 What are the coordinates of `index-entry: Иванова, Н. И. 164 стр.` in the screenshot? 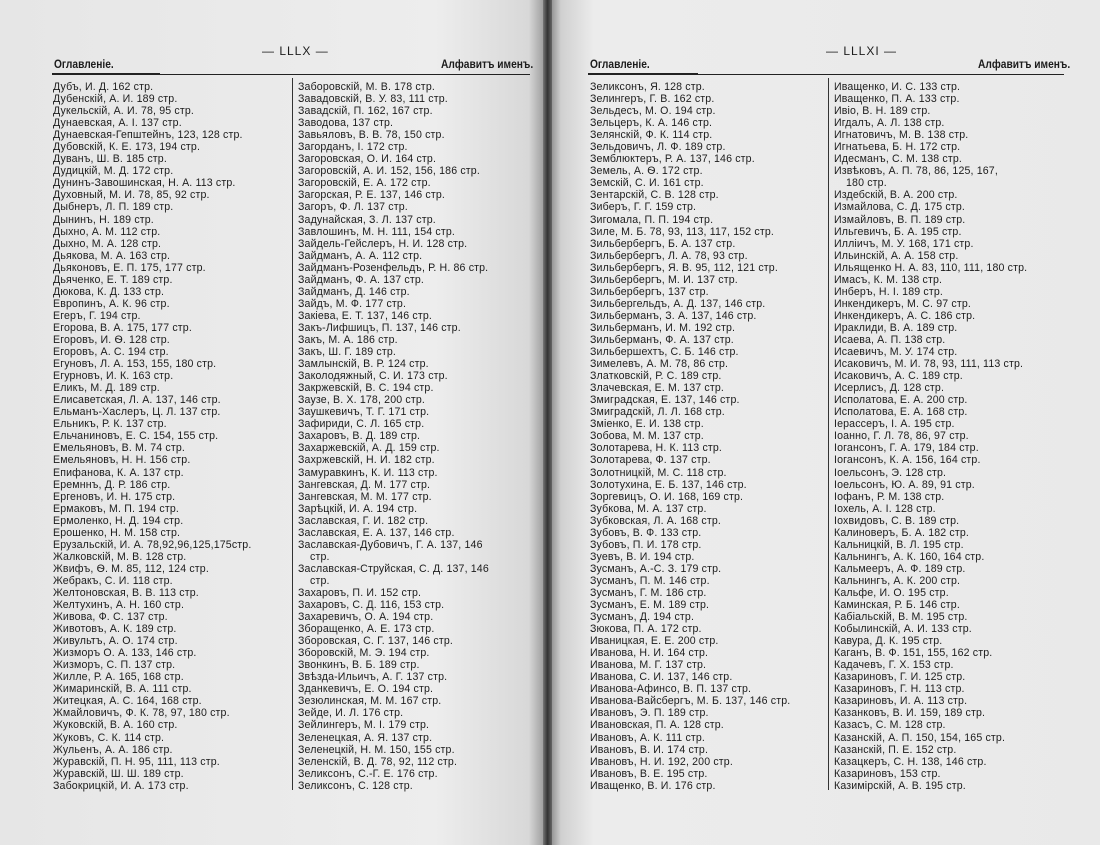 It's located at (649, 653).